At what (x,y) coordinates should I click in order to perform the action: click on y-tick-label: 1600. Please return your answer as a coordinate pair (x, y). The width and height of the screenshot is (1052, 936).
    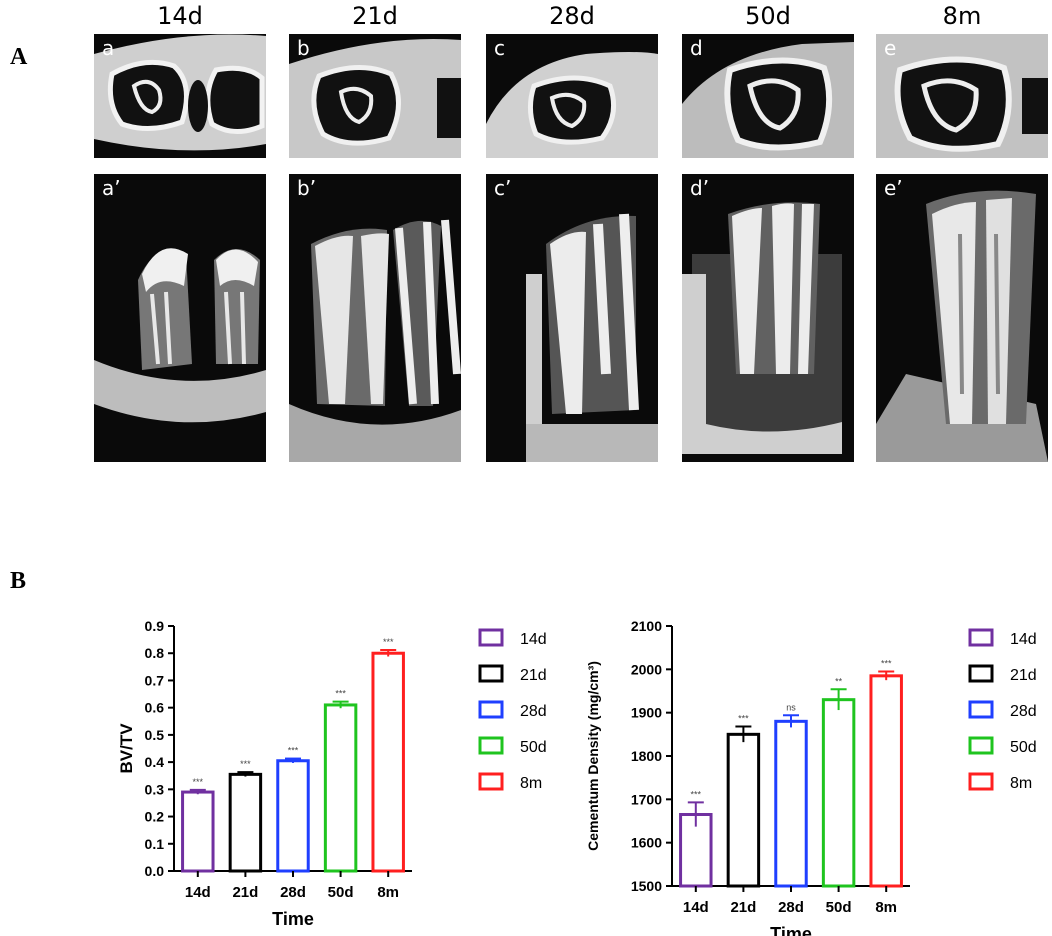
    Looking at the image, I should click on (646, 843).